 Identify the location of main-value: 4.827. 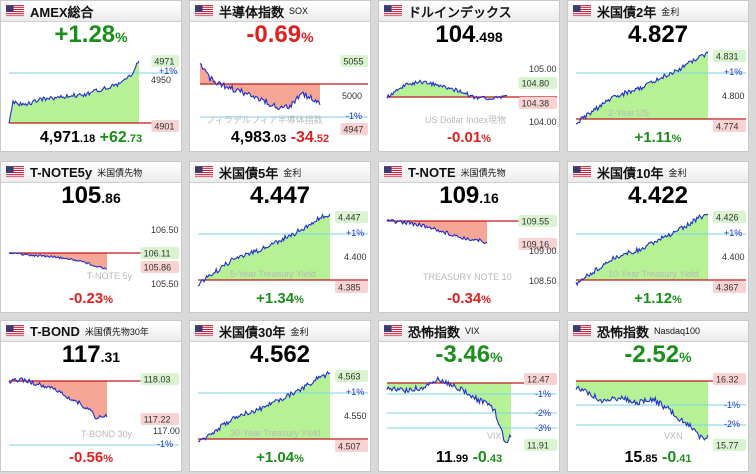
(658, 36).